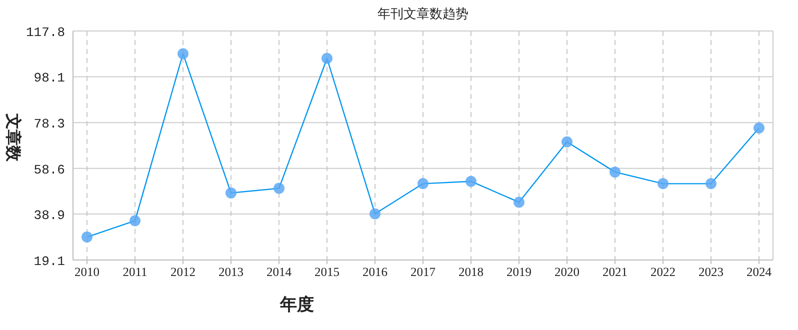  I want to click on x-tick-label: 2012, so click(183, 272).